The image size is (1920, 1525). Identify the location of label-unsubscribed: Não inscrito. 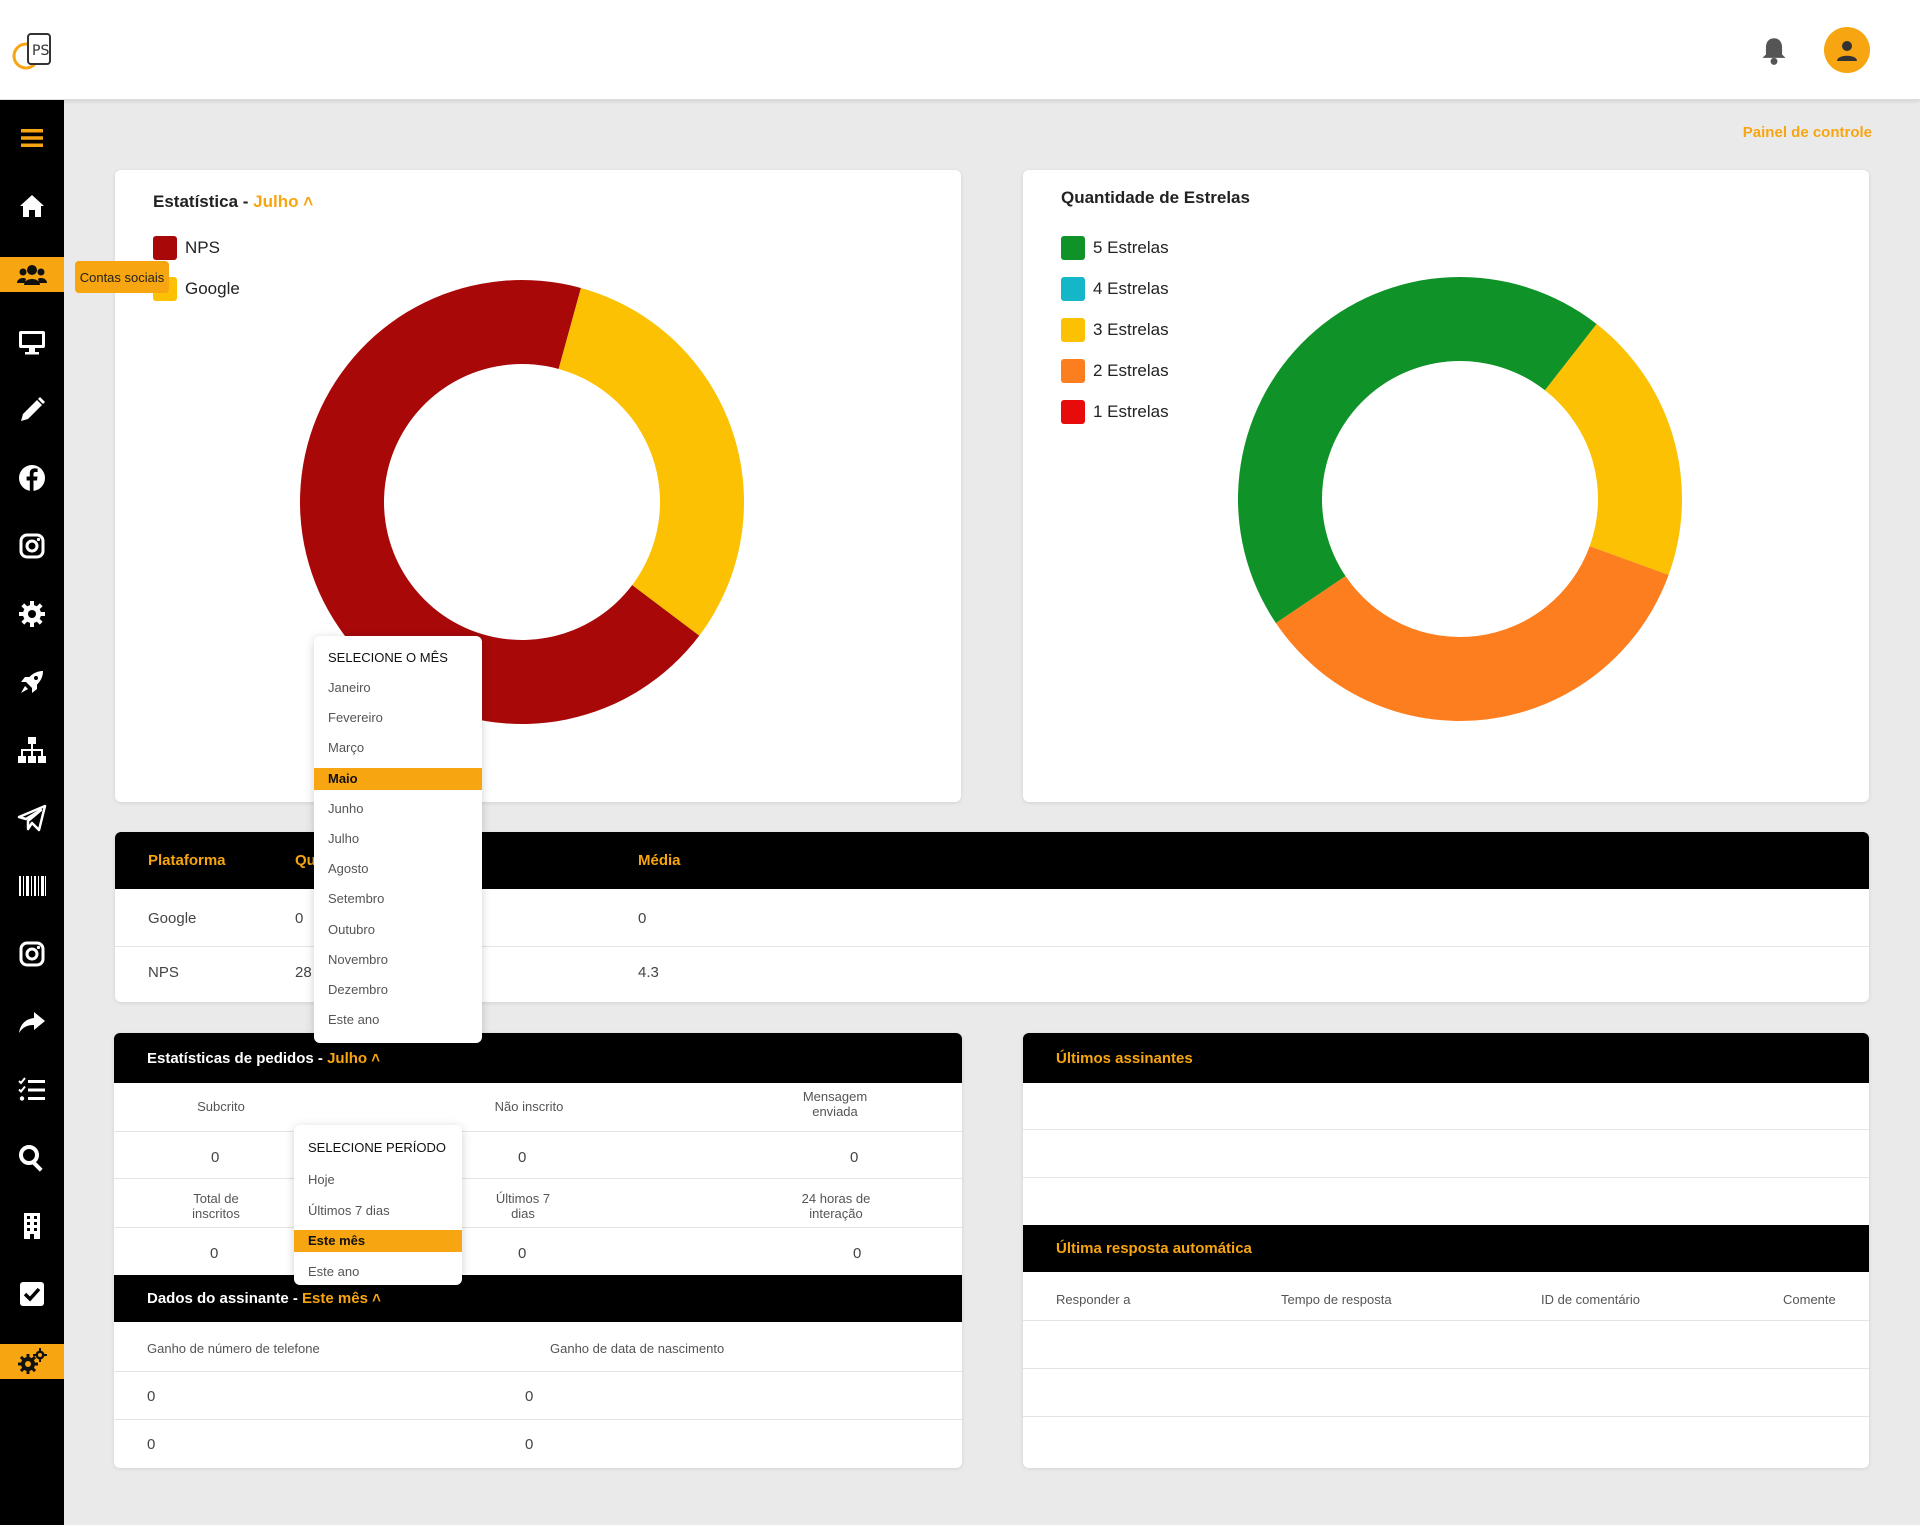
(529, 1106).